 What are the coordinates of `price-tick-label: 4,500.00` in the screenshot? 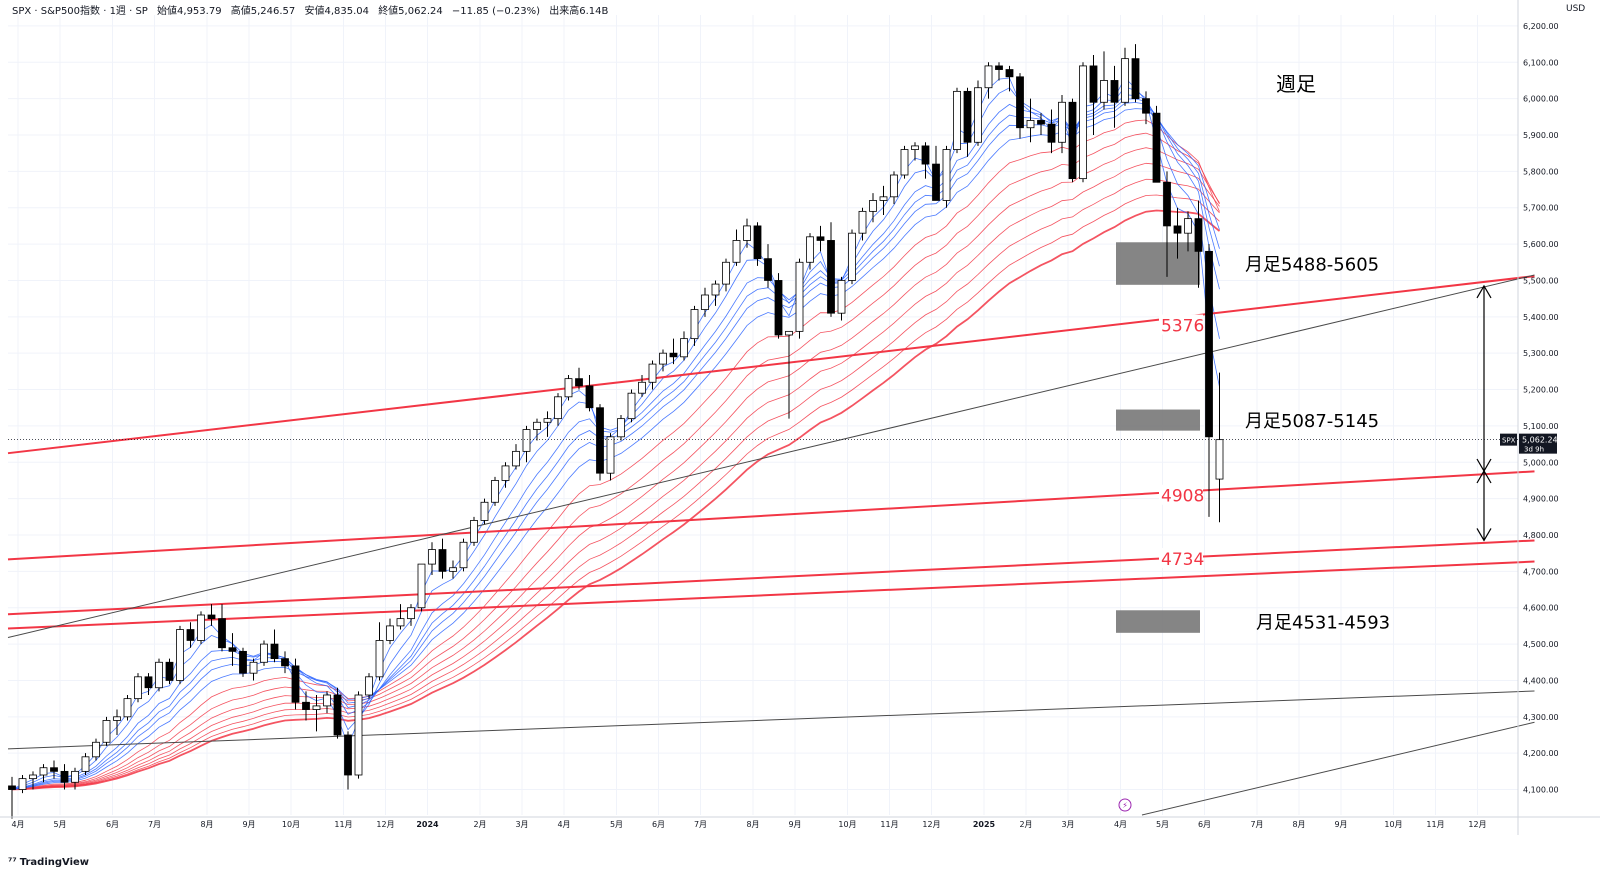 It's located at (1541, 644).